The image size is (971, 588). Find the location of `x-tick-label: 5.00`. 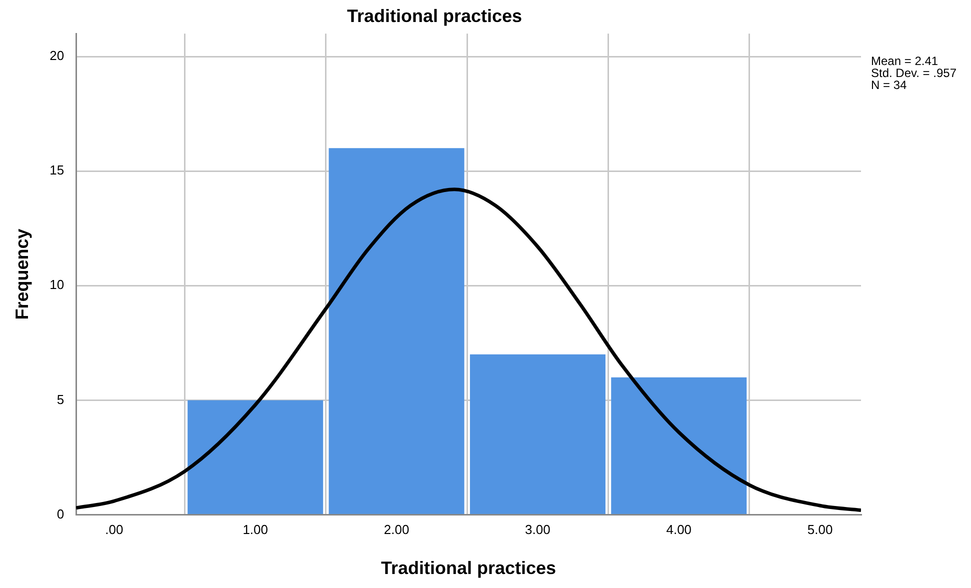

x-tick-label: 5.00 is located at coordinates (820, 530).